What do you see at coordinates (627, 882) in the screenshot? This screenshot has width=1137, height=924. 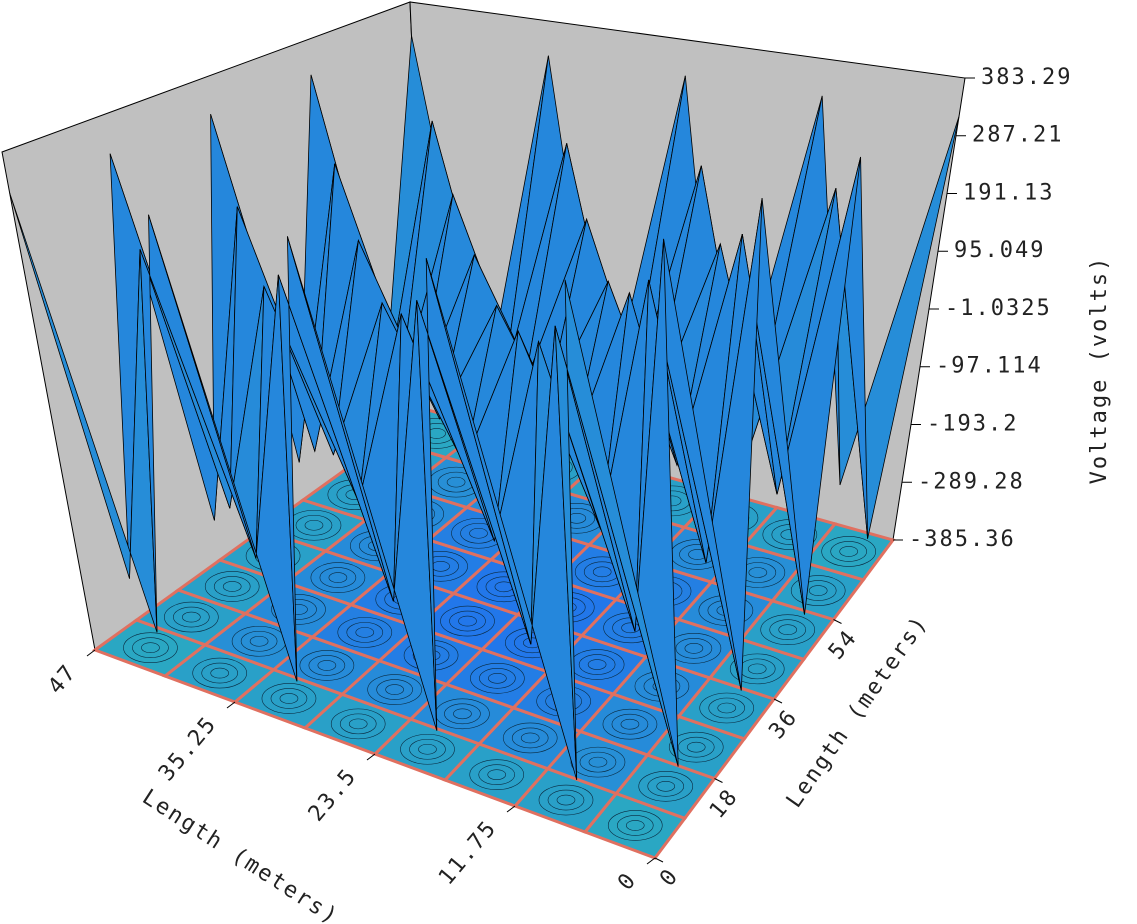 I see `x-tick-label: 0` at bounding box center [627, 882].